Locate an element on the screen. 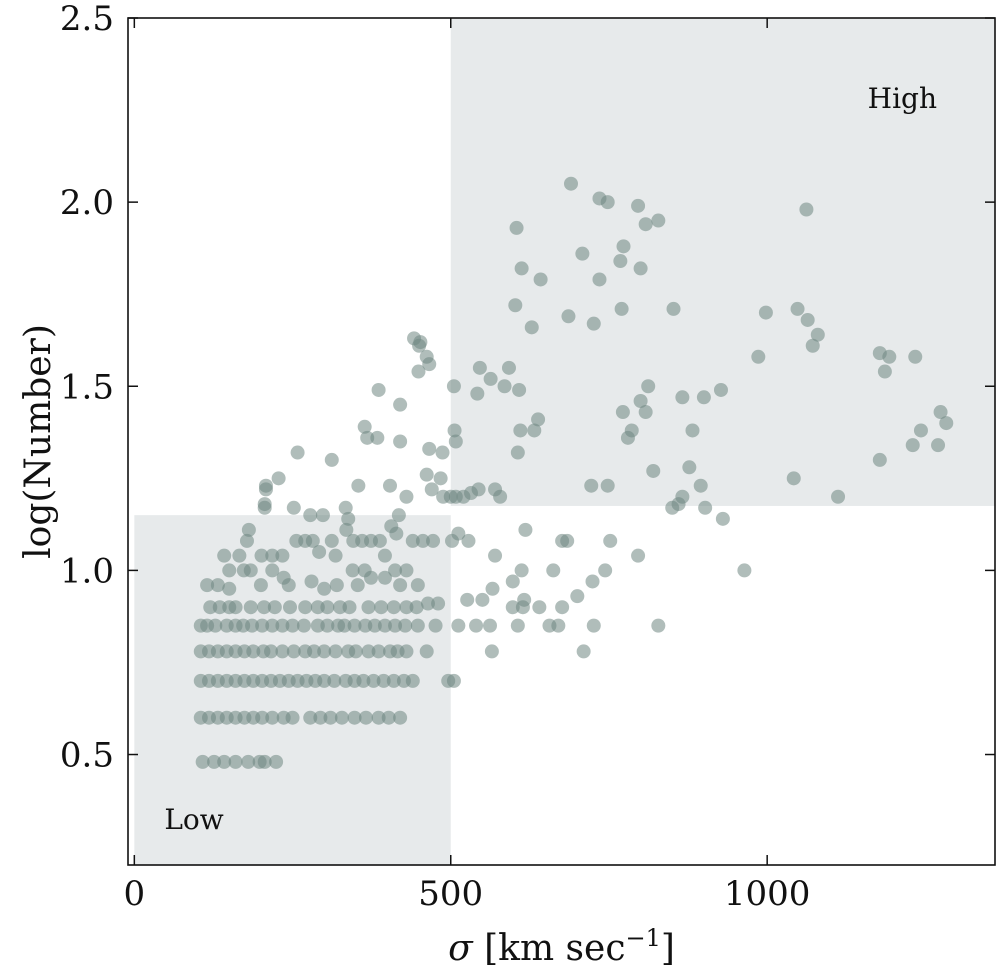 This screenshot has height=980, width=1000. x-axis-title-unit: [km sec is located at coordinates (549, 948).